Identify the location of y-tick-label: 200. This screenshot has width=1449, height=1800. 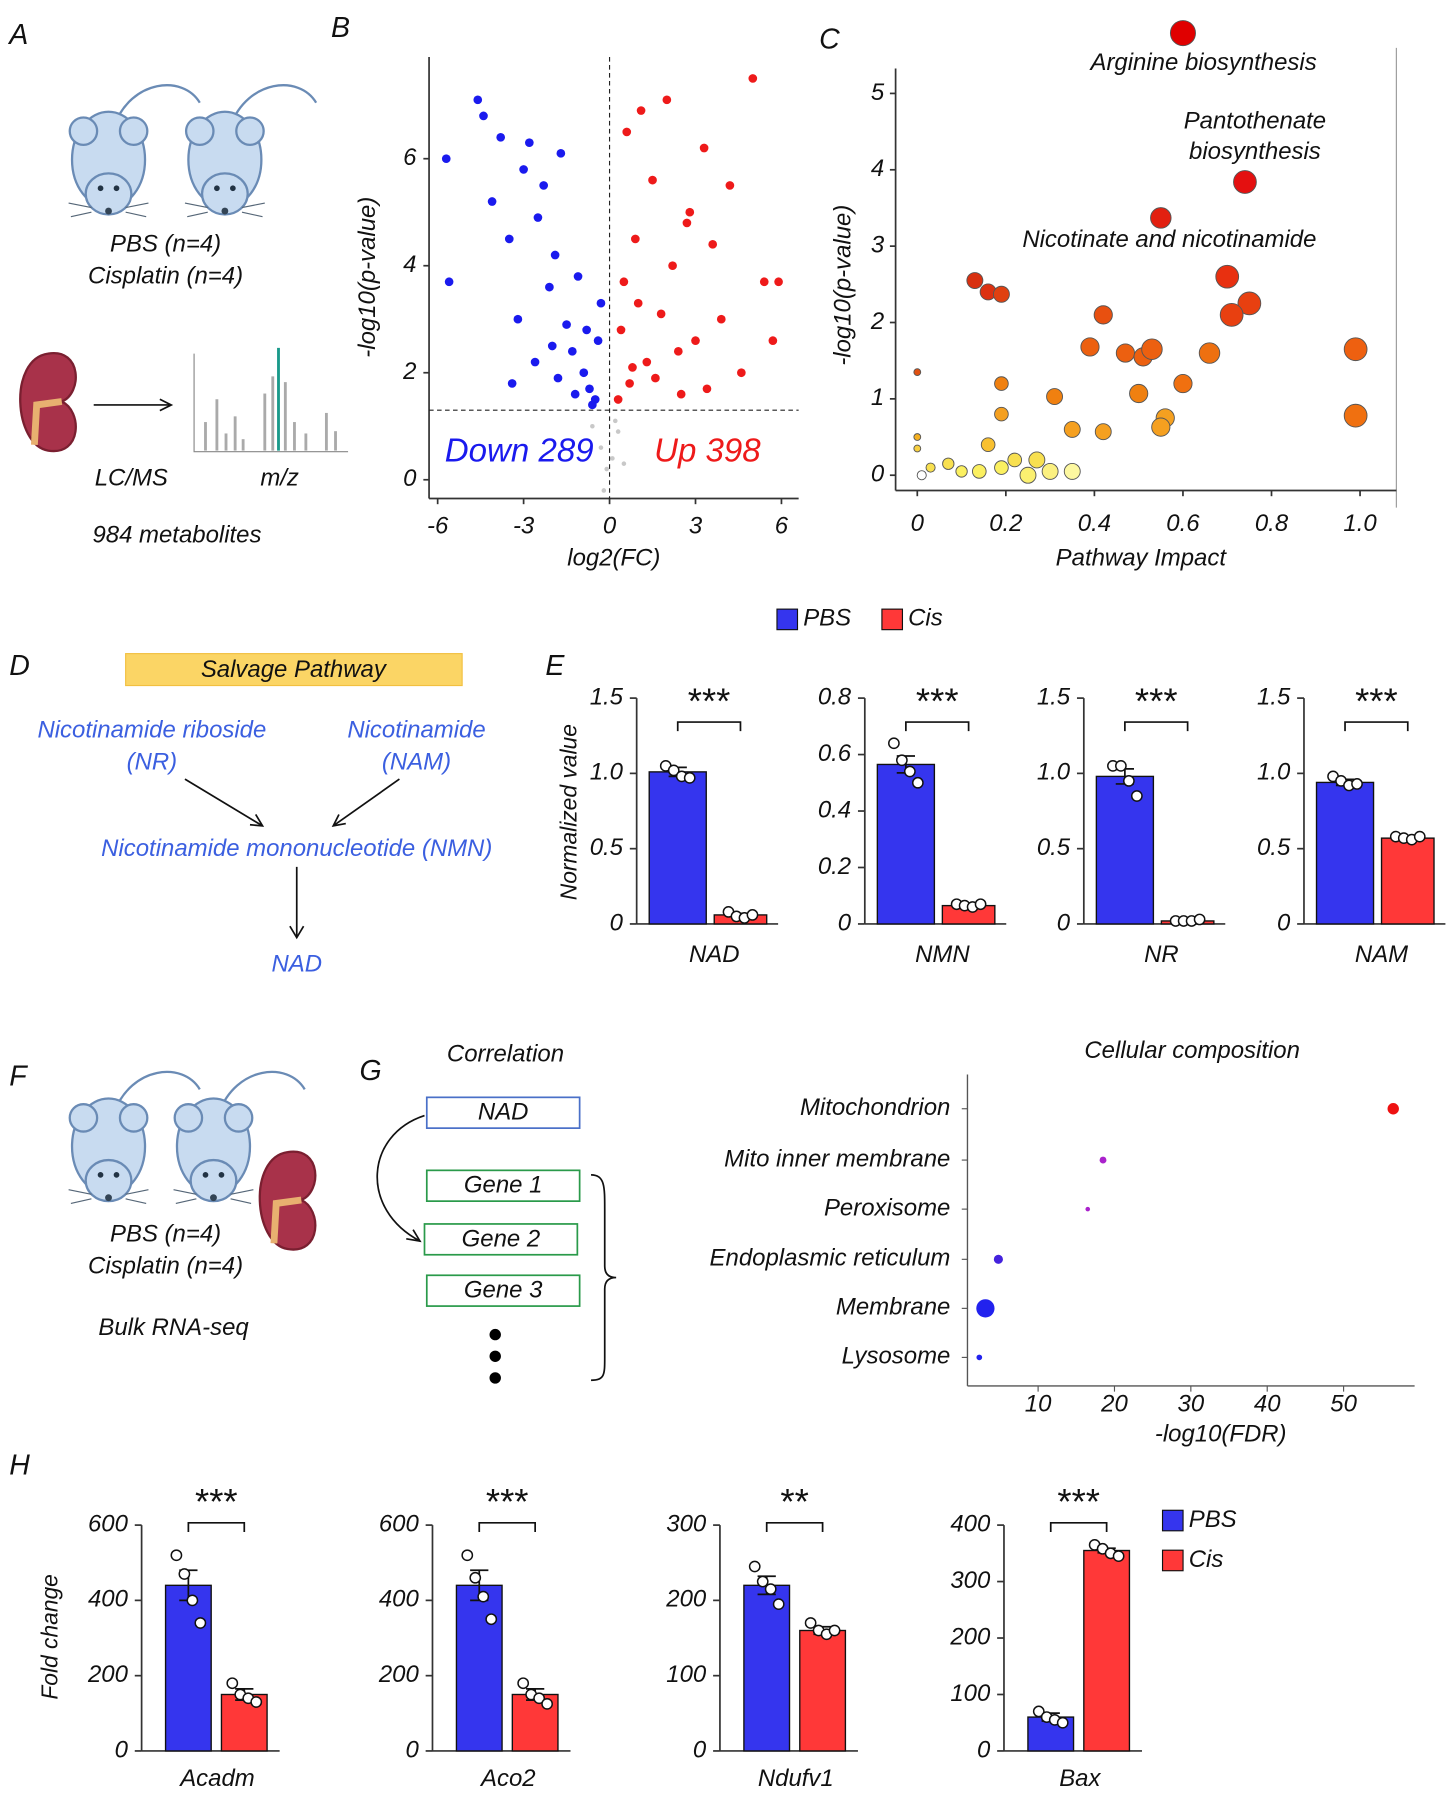
(970, 1636).